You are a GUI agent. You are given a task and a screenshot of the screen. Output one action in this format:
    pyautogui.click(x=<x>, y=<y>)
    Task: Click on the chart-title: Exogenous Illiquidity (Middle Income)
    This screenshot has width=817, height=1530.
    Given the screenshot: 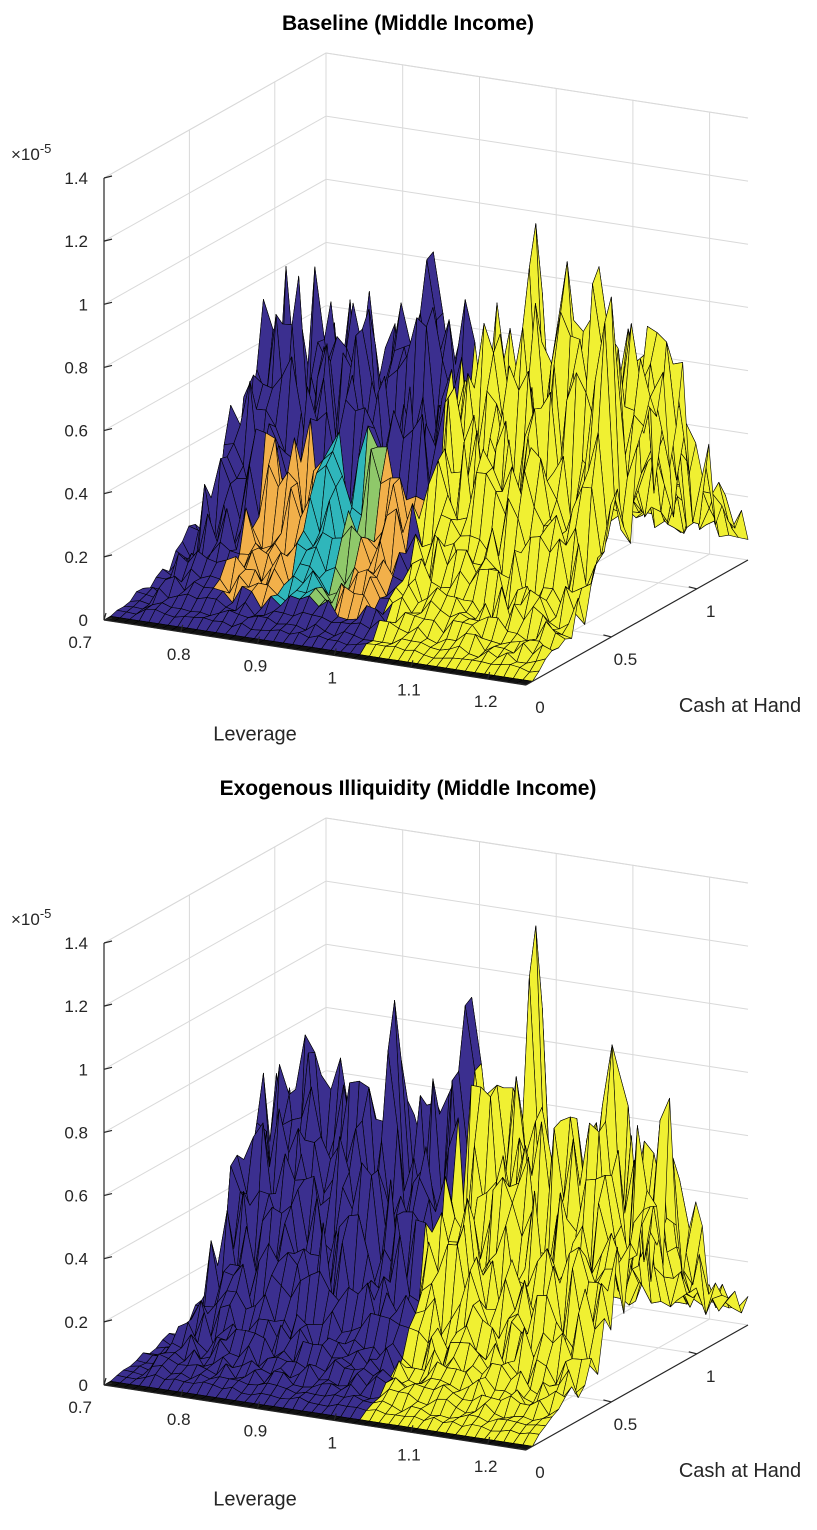 What is the action you would take?
    pyautogui.click(x=408, y=788)
    